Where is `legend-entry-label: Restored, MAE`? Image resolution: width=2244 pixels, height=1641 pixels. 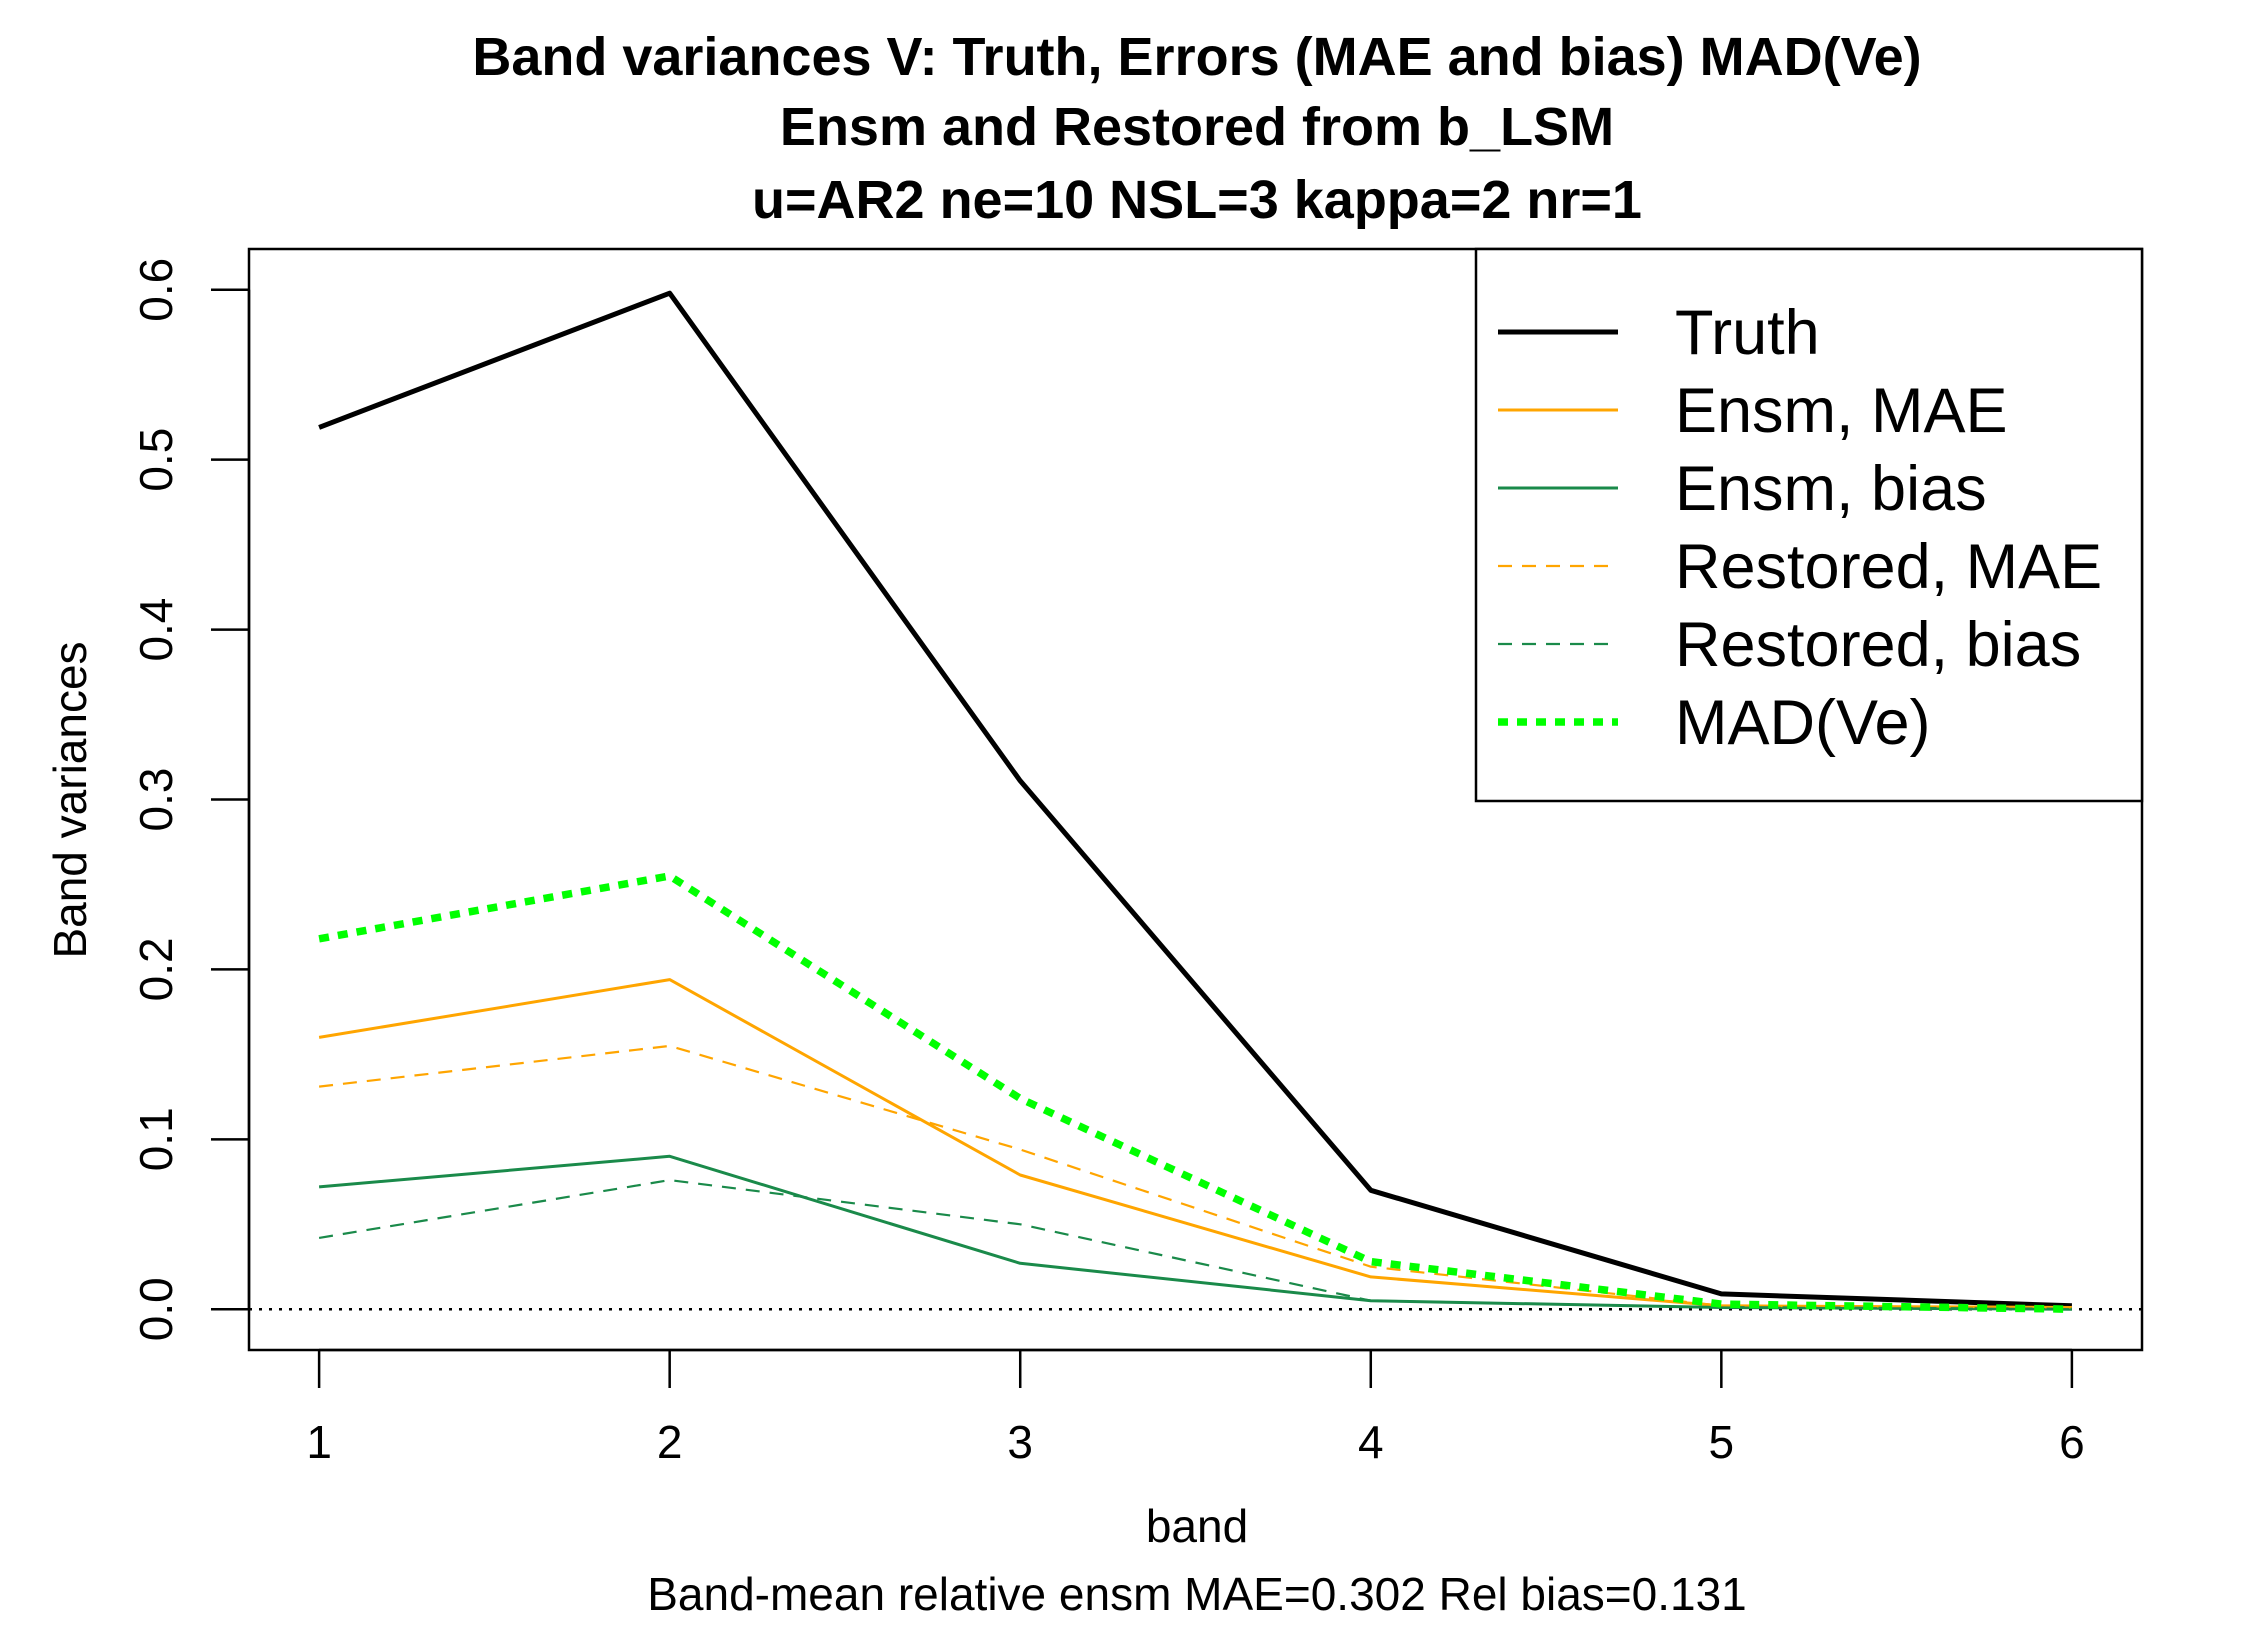
legend-entry-label: Restored, MAE is located at coordinates (1888, 567).